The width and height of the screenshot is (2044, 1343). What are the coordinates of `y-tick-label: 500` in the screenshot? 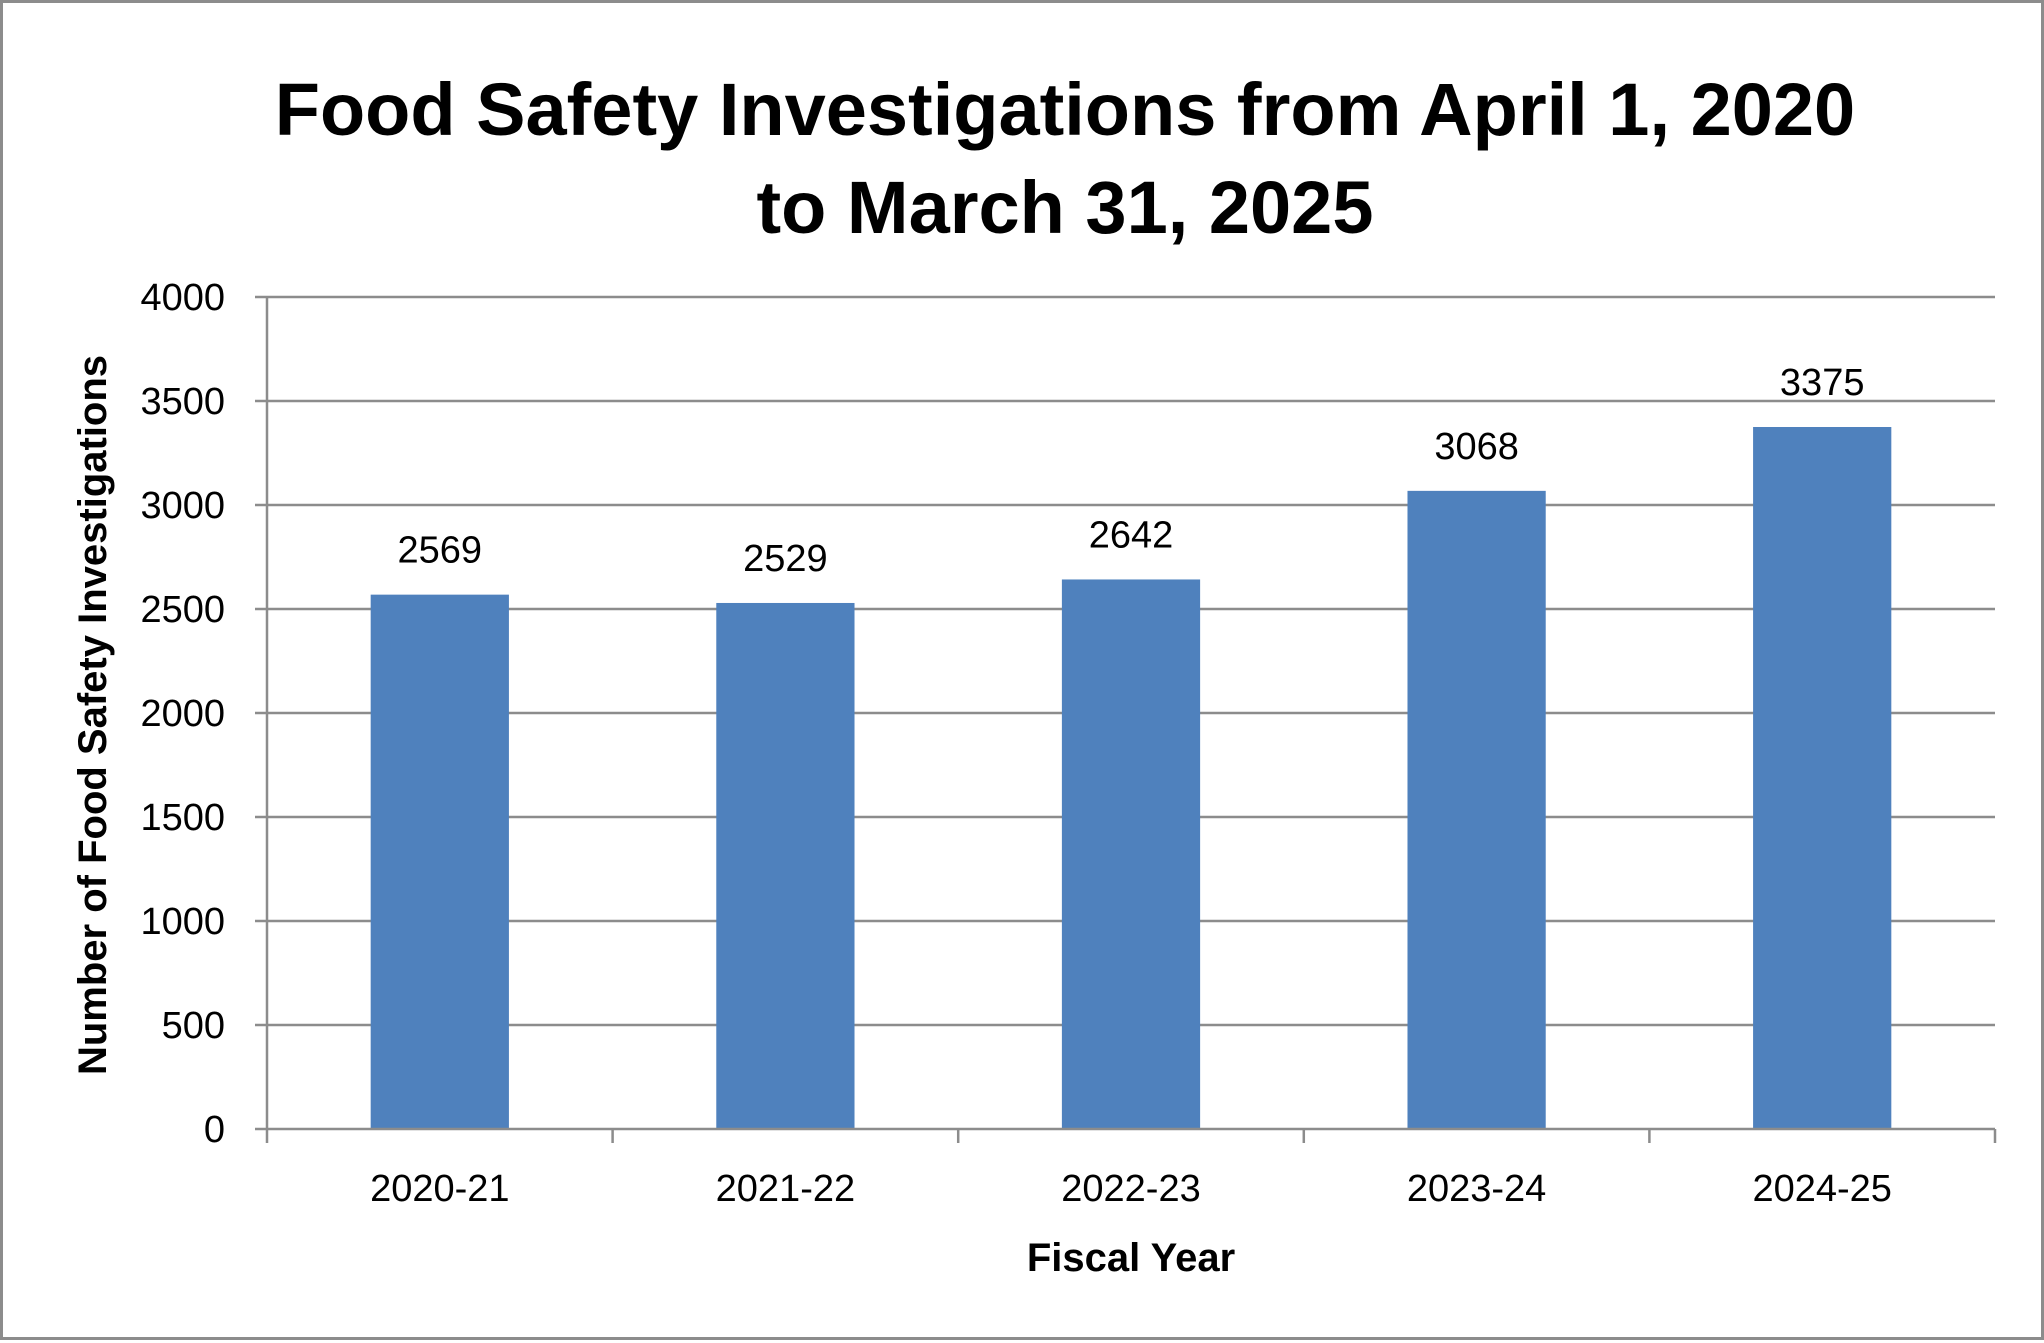 It's located at (193, 1026).